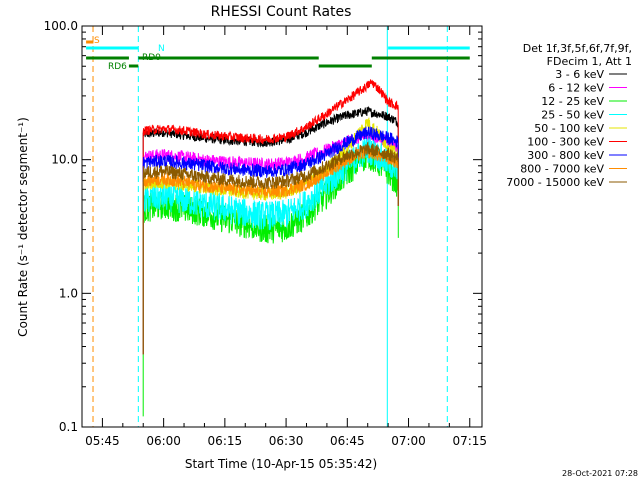 This screenshot has width=640, height=480. What do you see at coordinates (600, 473) in the screenshot?
I see `timestamp: 28-Oct-2021 07:28` at bounding box center [600, 473].